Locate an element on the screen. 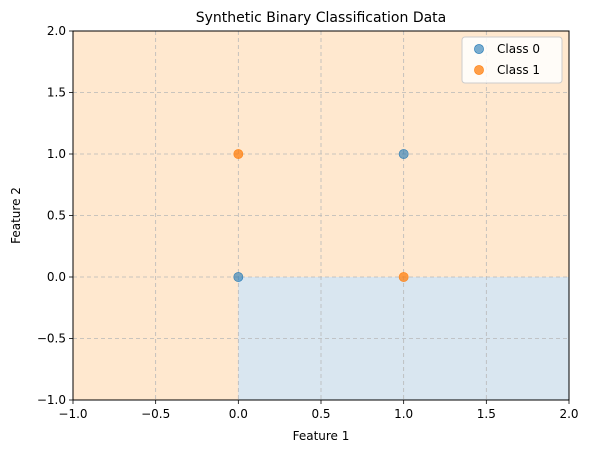 This screenshot has width=590, height=453. y-axis-label: Feature 2 is located at coordinates (16, 215).